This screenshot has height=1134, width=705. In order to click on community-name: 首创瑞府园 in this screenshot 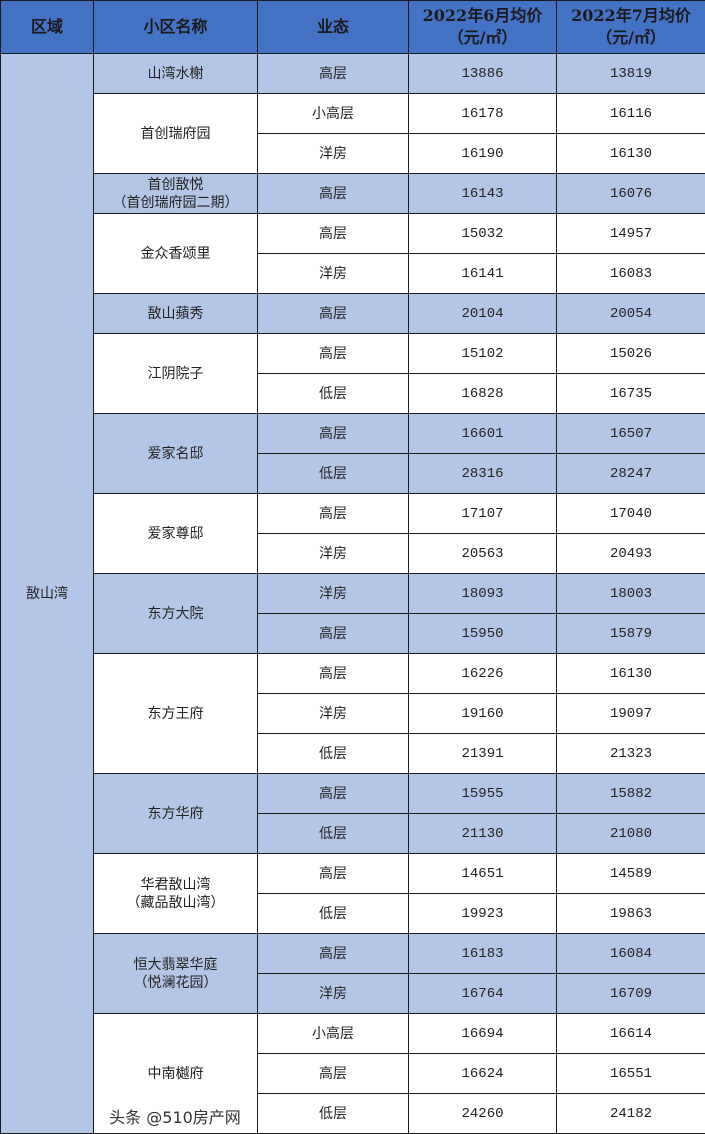, I will do `click(175, 133)`.